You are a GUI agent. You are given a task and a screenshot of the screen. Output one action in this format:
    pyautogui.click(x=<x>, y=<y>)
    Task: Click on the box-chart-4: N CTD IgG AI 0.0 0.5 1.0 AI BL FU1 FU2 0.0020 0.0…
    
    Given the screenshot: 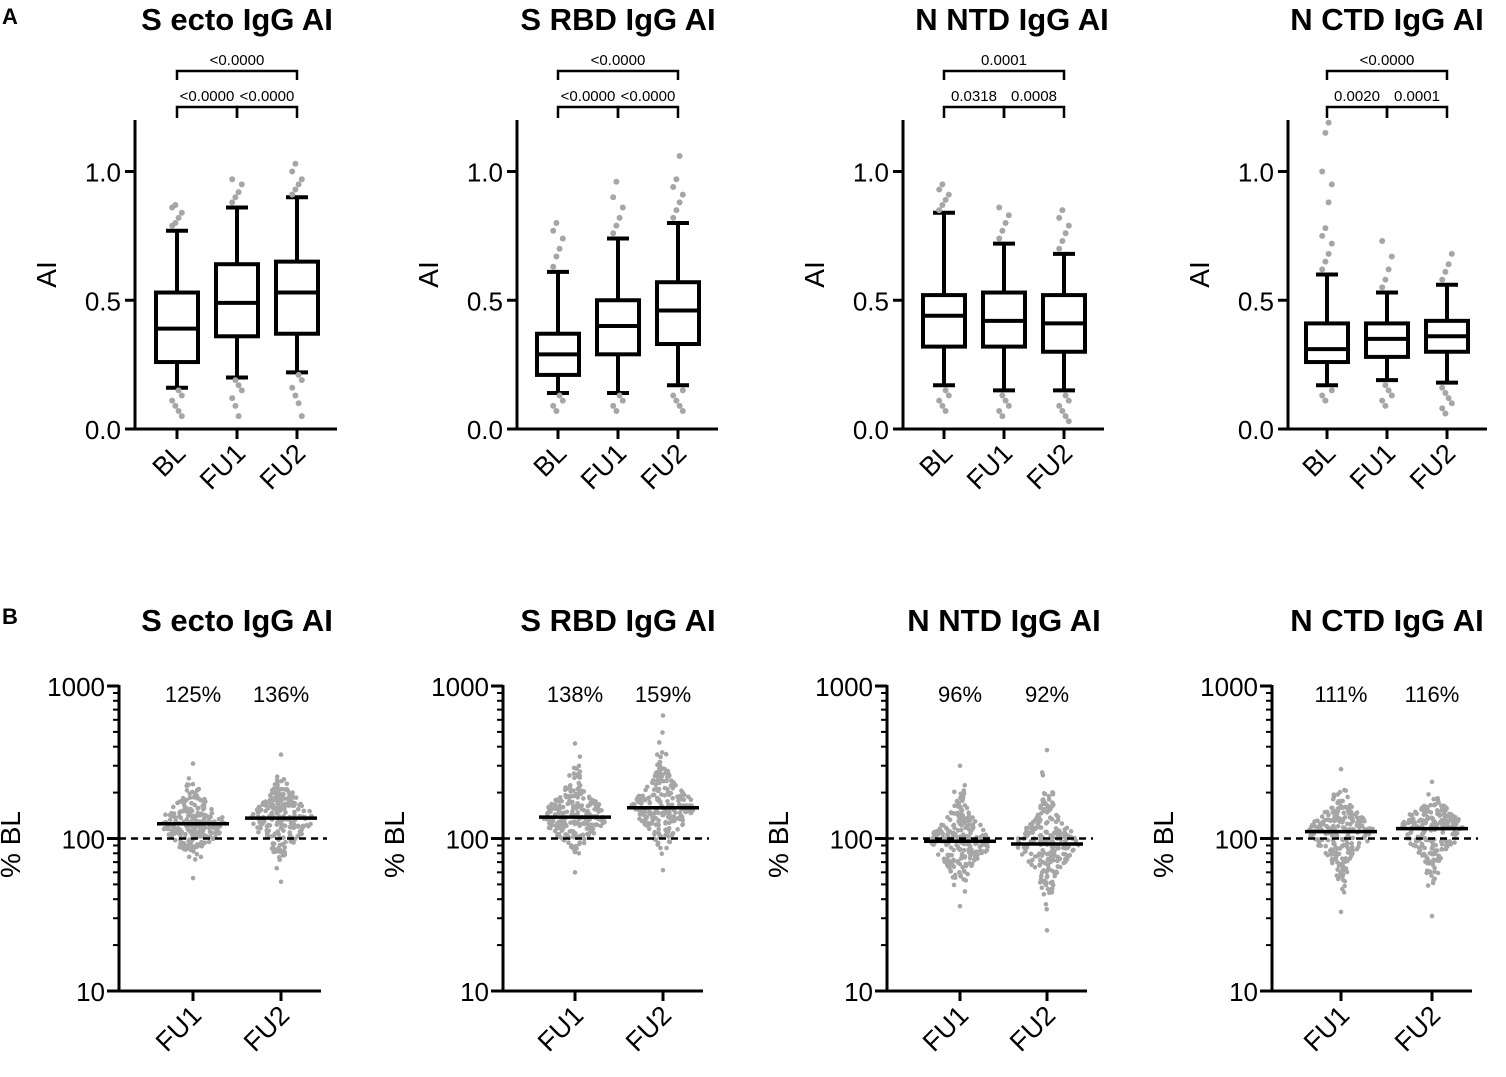 What is the action you would take?
    pyautogui.click(x=1335, y=248)
    